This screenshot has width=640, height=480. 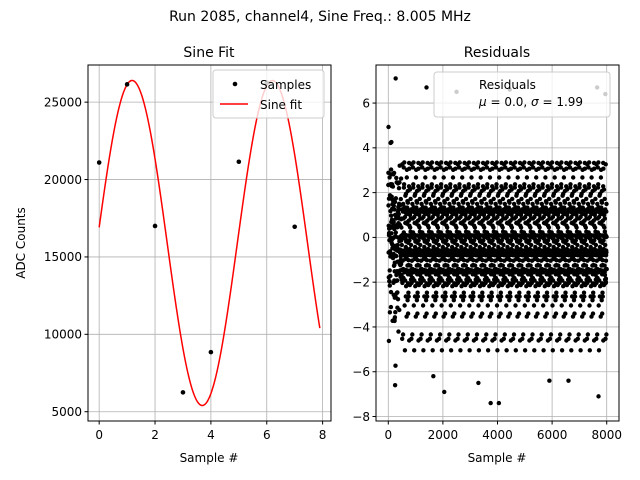 What do you see at coordinates (209, 53) in the screenshot?
I see `sine-fit-title: Sine Fit` at bounding box center [209, 53].